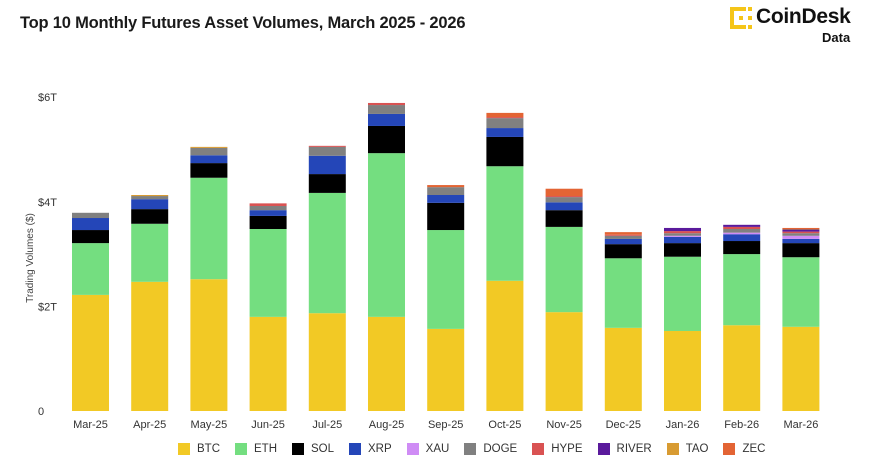  I want to click on x-tick-label: Jun-25, so click(268, 425).